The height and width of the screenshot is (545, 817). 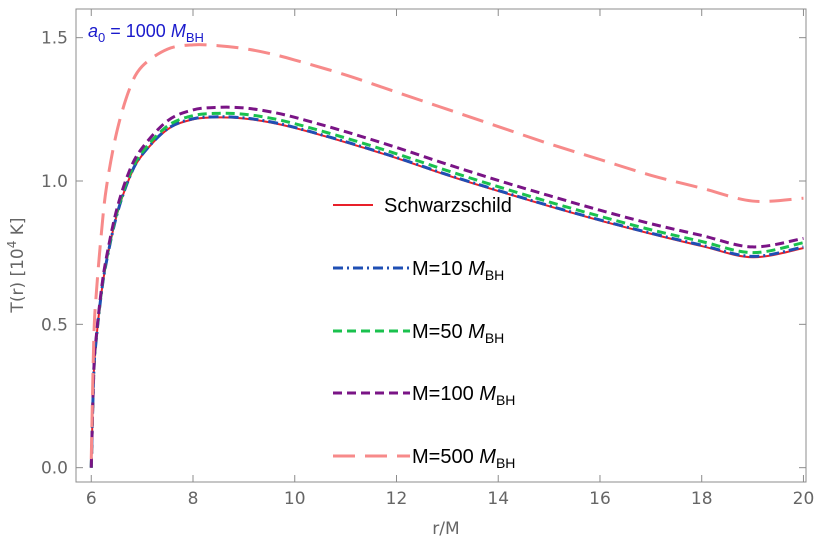 I want to click on y-axis-label-unit: K], so click(x=18, y=228).